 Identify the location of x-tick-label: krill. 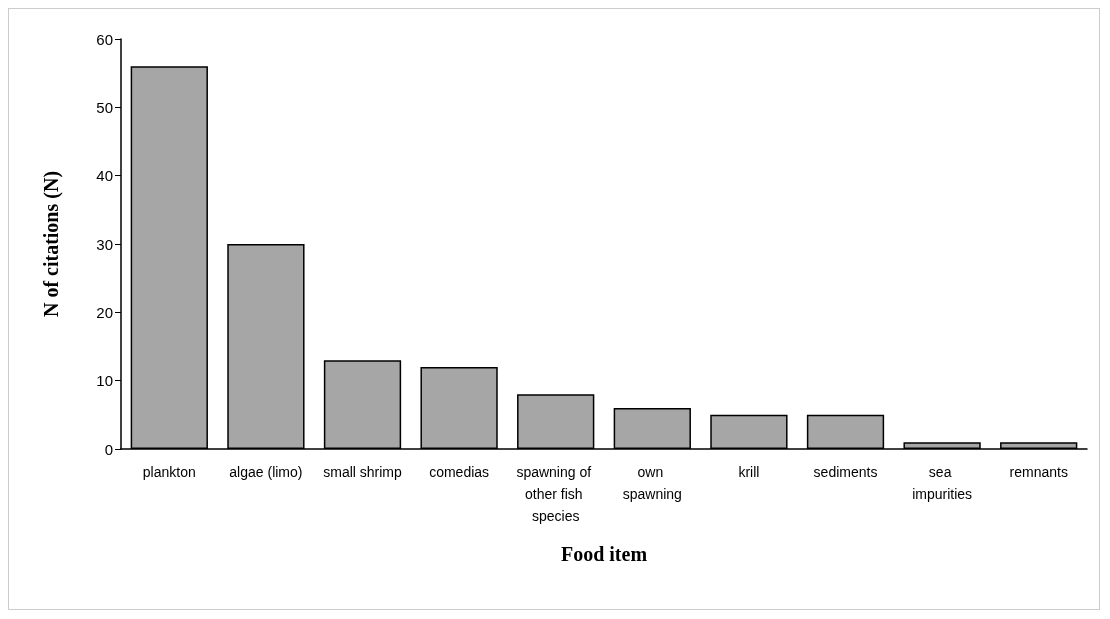
(749, 472).